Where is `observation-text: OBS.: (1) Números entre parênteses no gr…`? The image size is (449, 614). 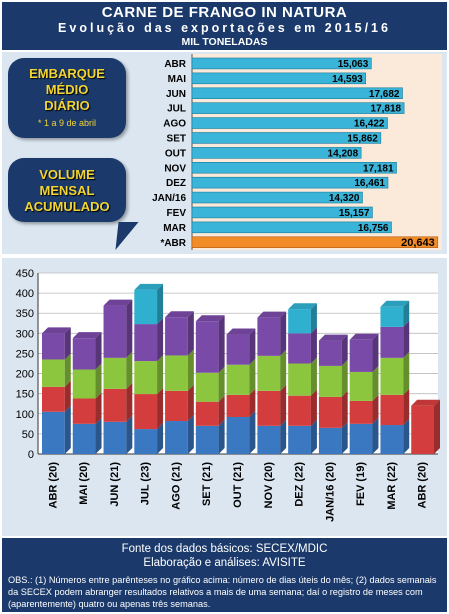
observation-text: OBS.: (1) Números entre parênteses no gr… is located at coordinates (222, 592).